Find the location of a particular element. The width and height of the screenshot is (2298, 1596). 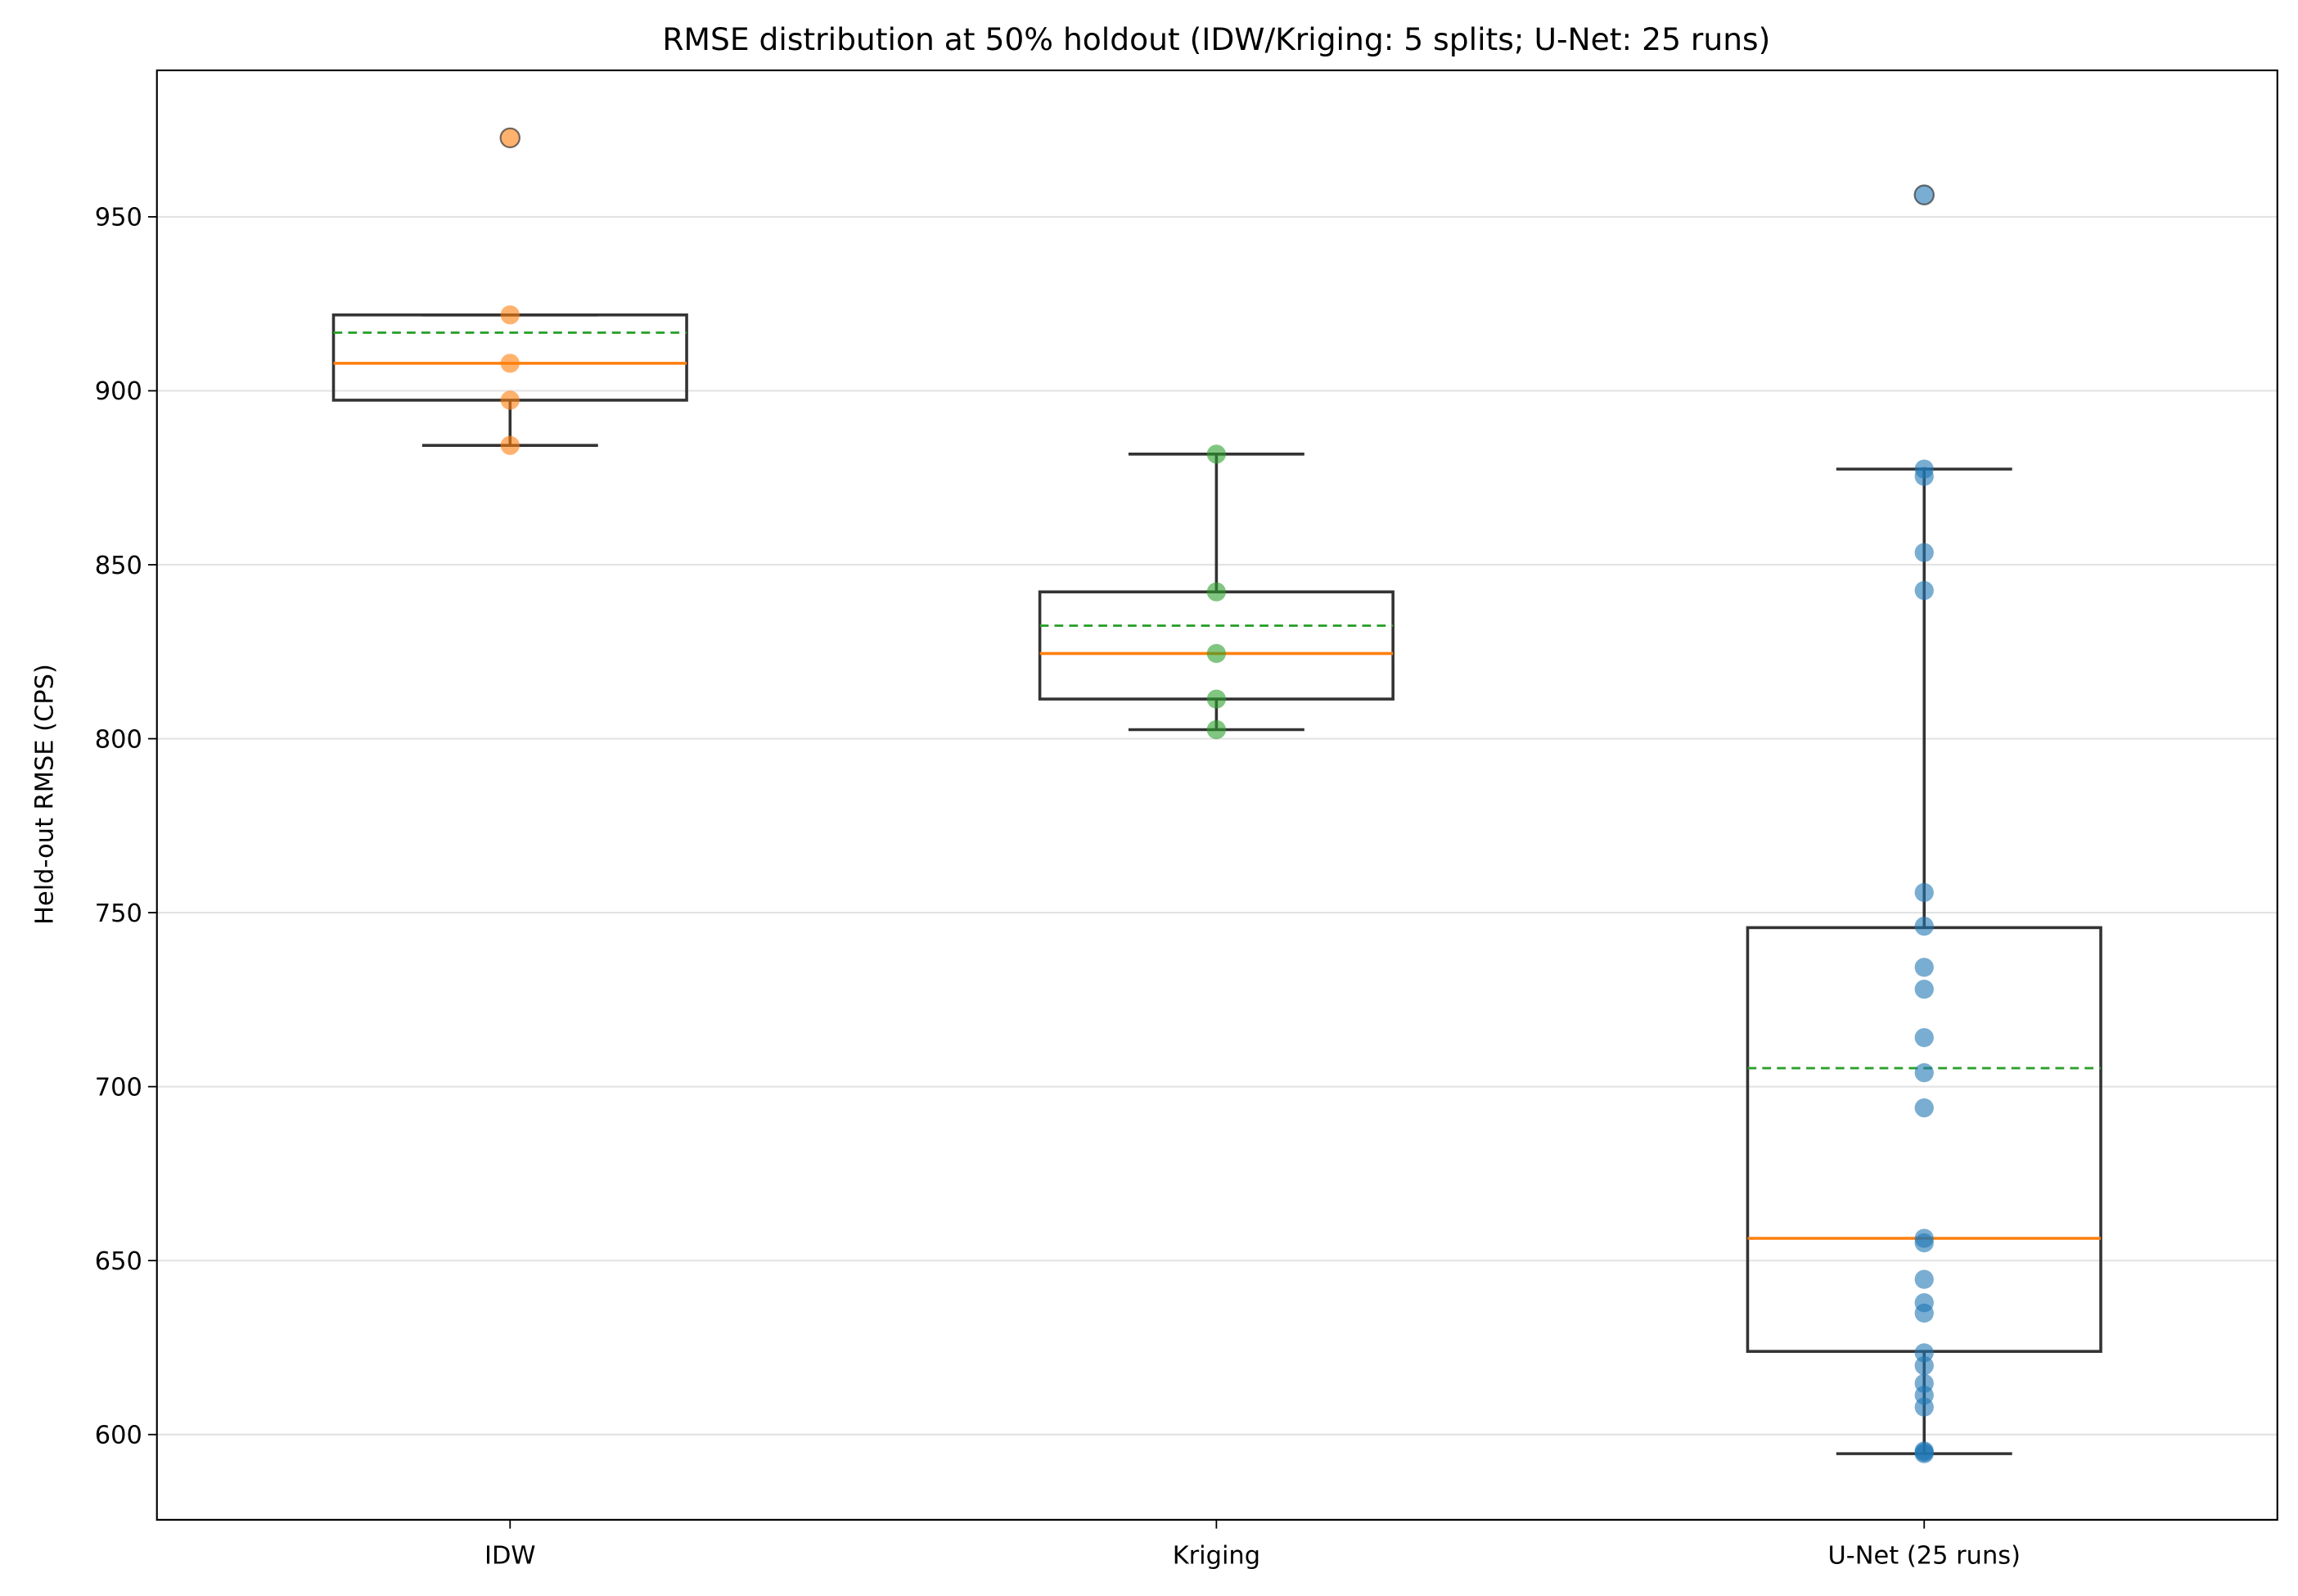

x-tick-label: IDW is located at coordinates (510, 1556).